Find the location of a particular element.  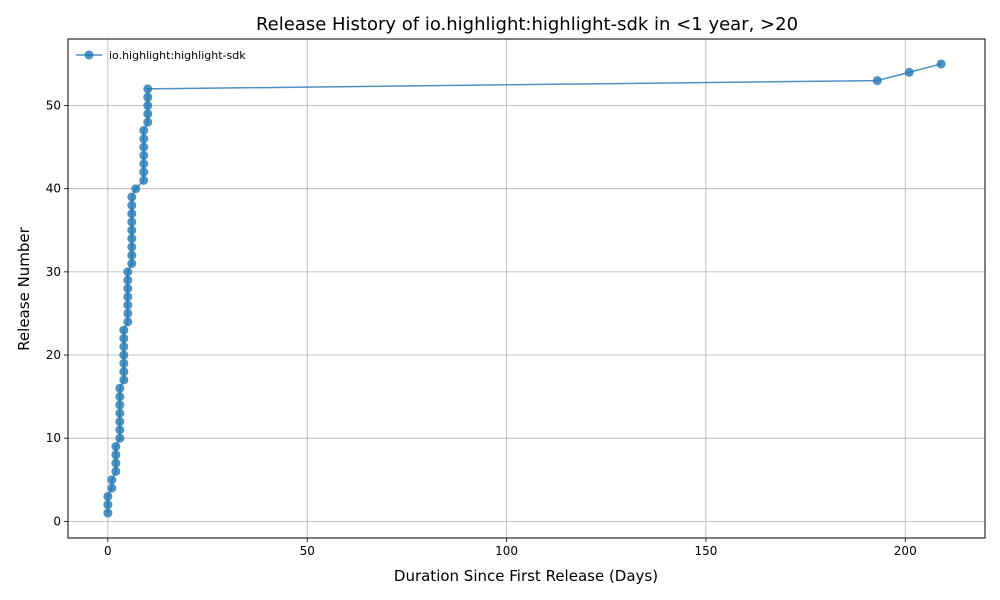

y-axis-title: Release Number is located at coordinates (24, 288).